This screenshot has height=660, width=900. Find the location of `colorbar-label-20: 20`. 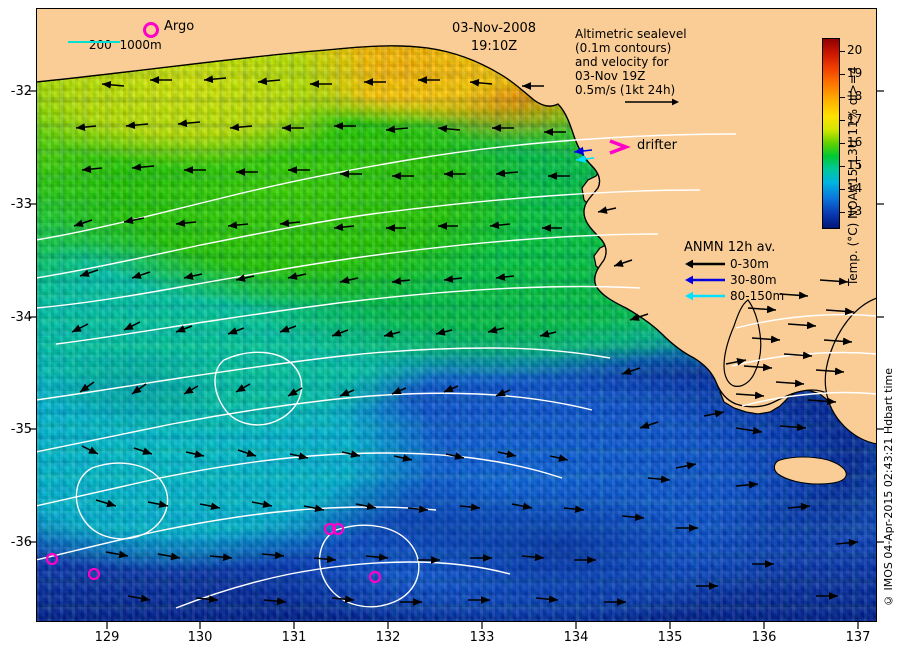

colorbar-label-20: 20 is located at coordinates (855, 50).